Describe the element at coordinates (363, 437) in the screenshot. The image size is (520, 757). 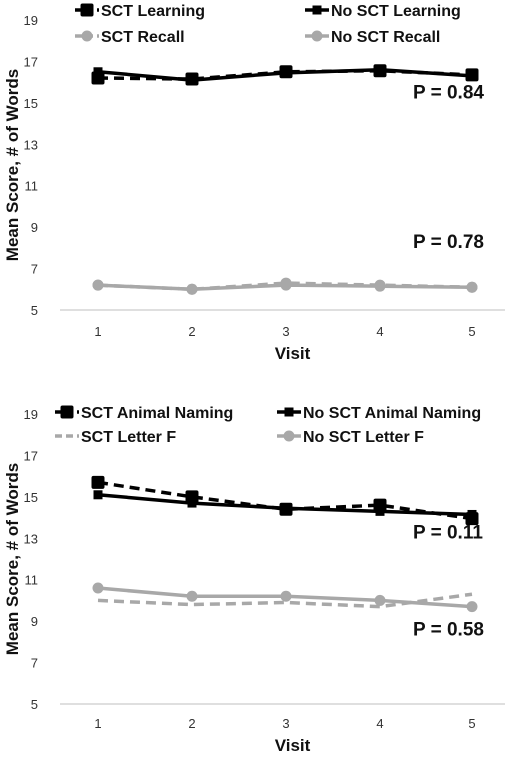
I see `legend-label: No SCT Letter F` at that location.